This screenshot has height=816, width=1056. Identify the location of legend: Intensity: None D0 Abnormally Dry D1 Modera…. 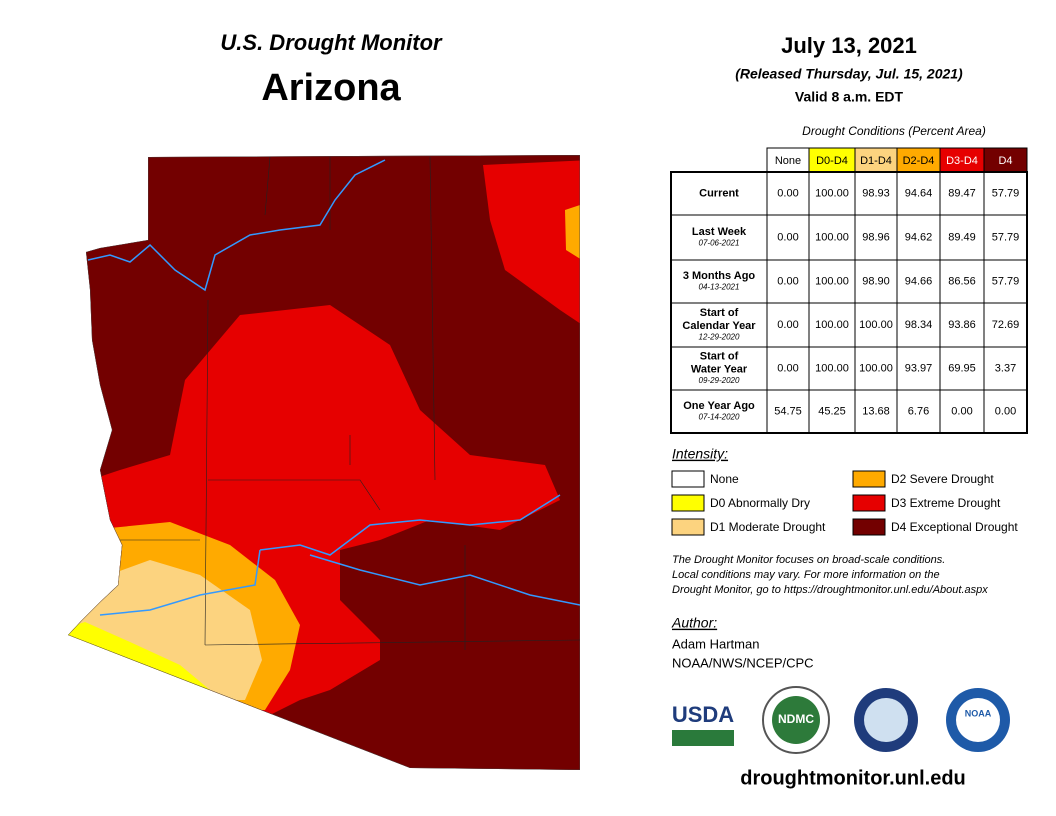
(844, 491).